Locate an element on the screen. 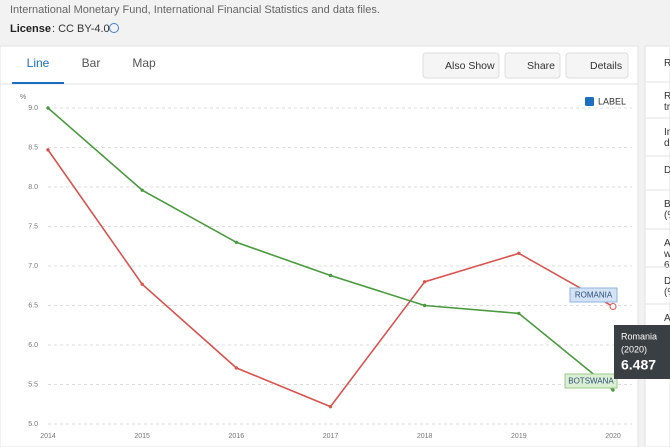  button-label: Details is located at coordinates (606, 66).